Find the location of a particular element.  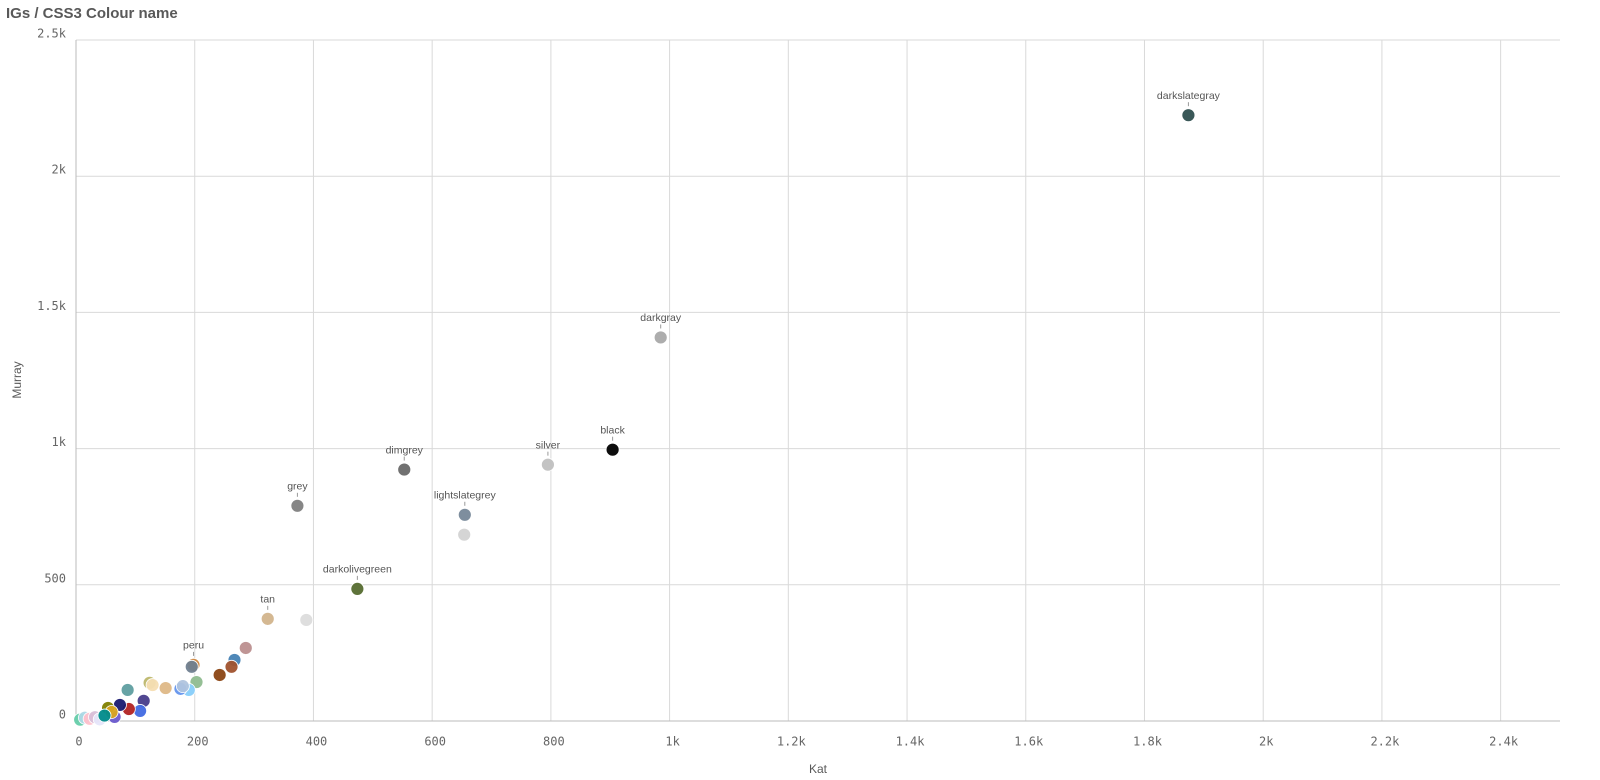

point-label: peru is located at coordinates (193, 646).